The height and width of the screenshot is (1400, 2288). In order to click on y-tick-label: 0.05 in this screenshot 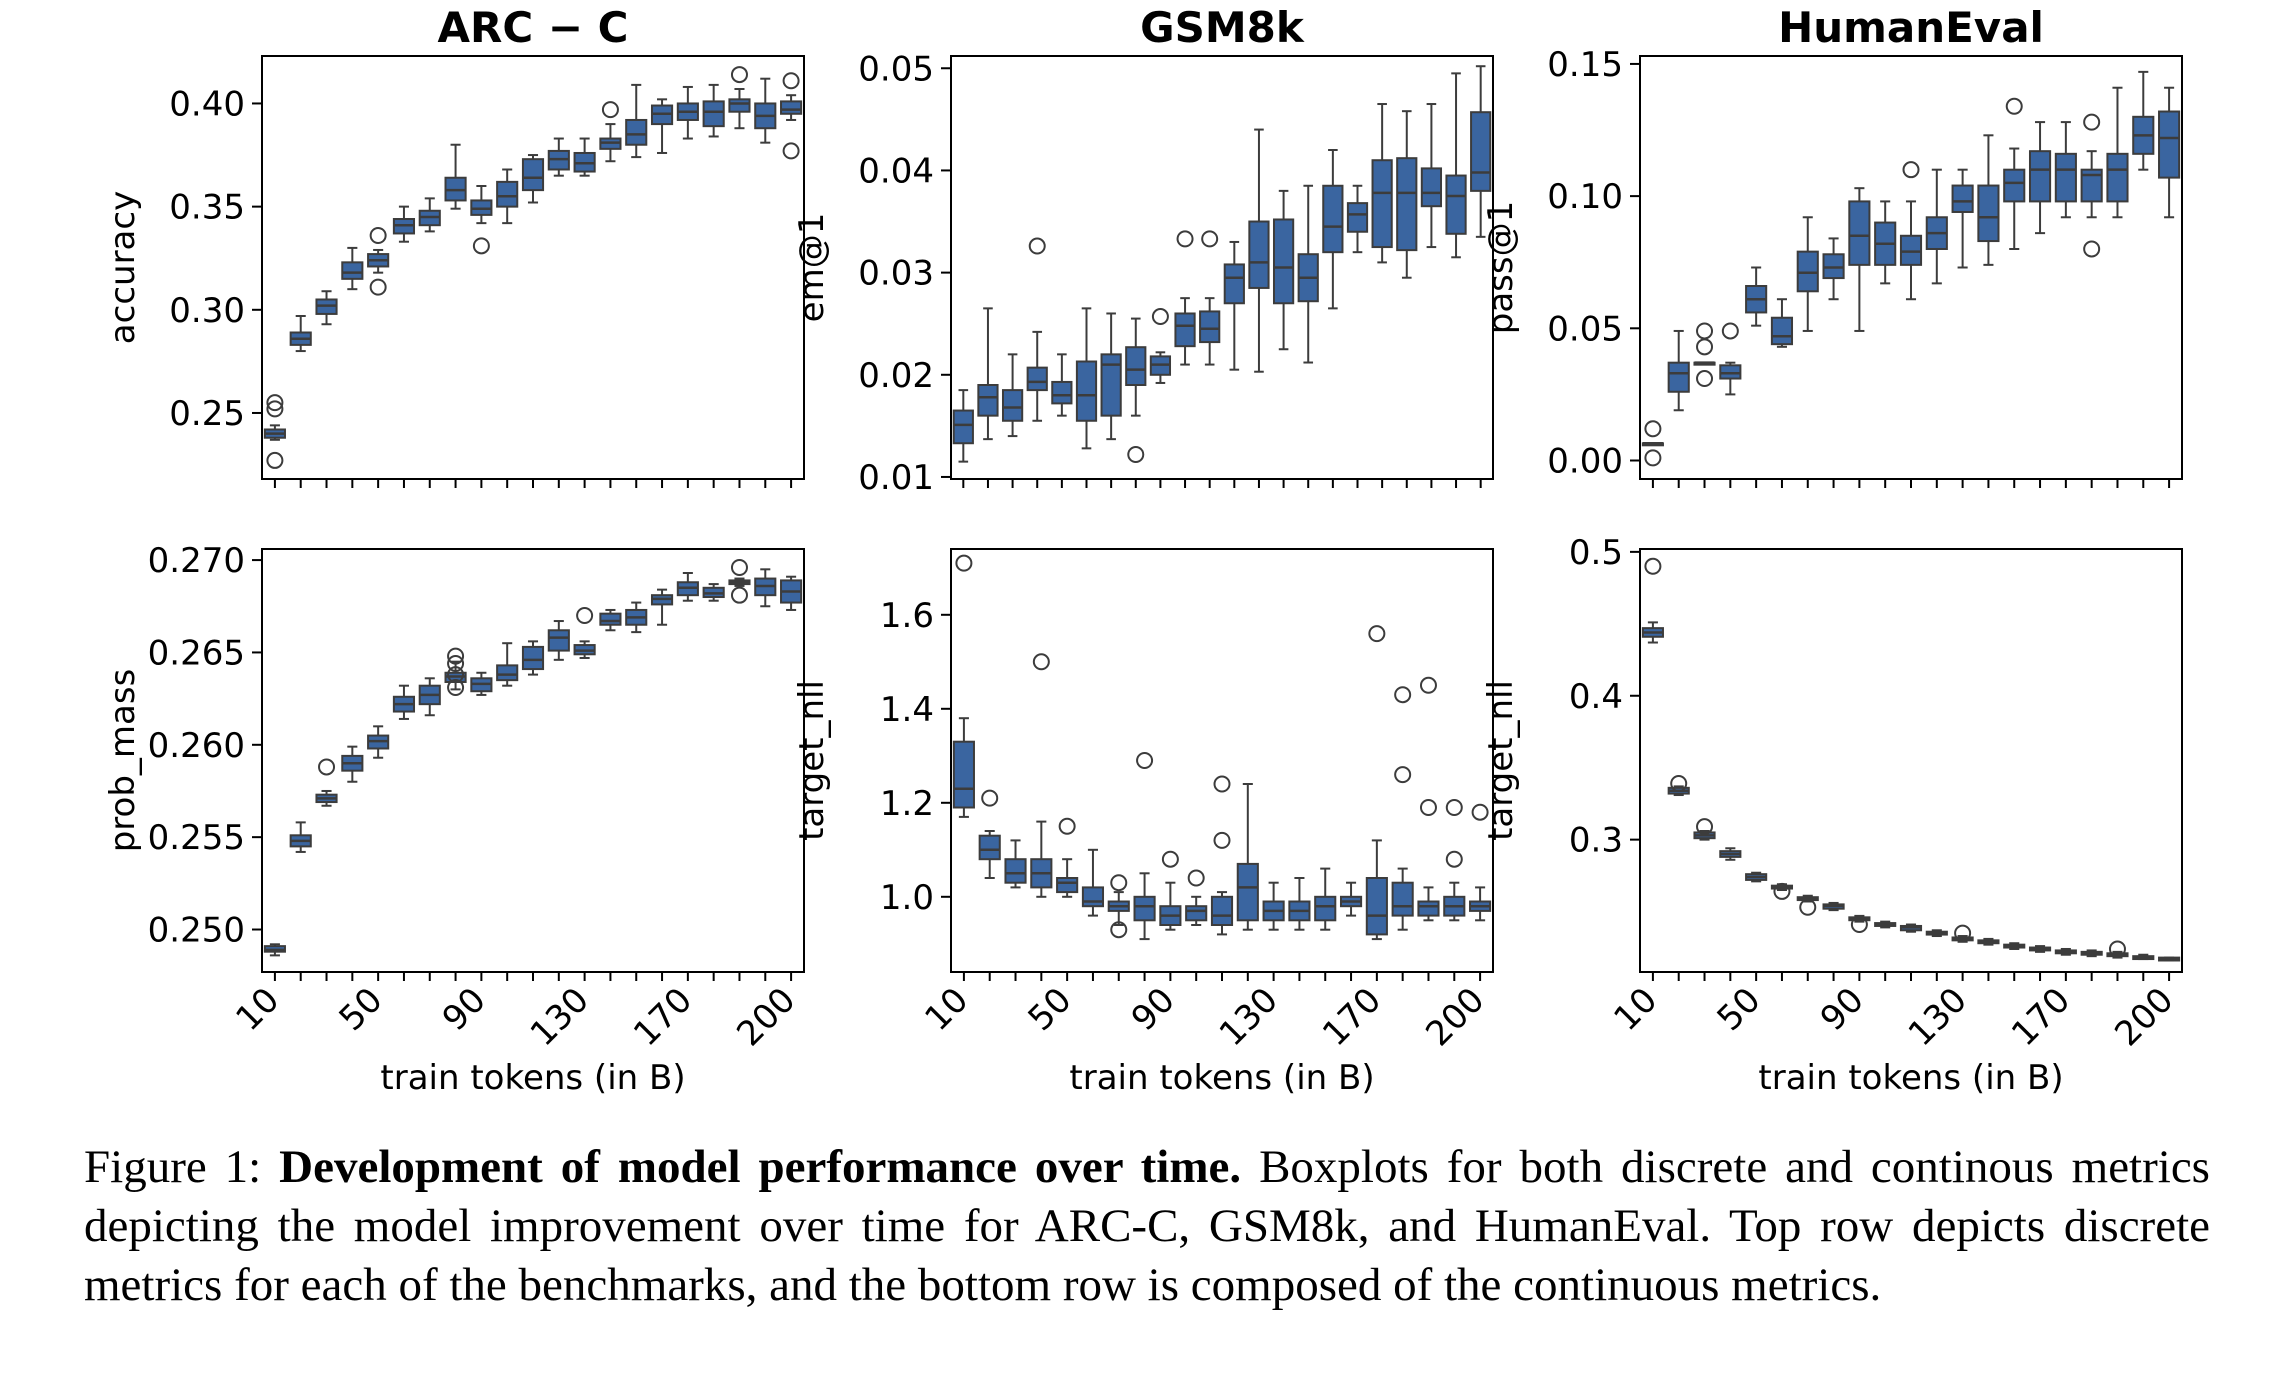, I will do `click(896, 69)`.